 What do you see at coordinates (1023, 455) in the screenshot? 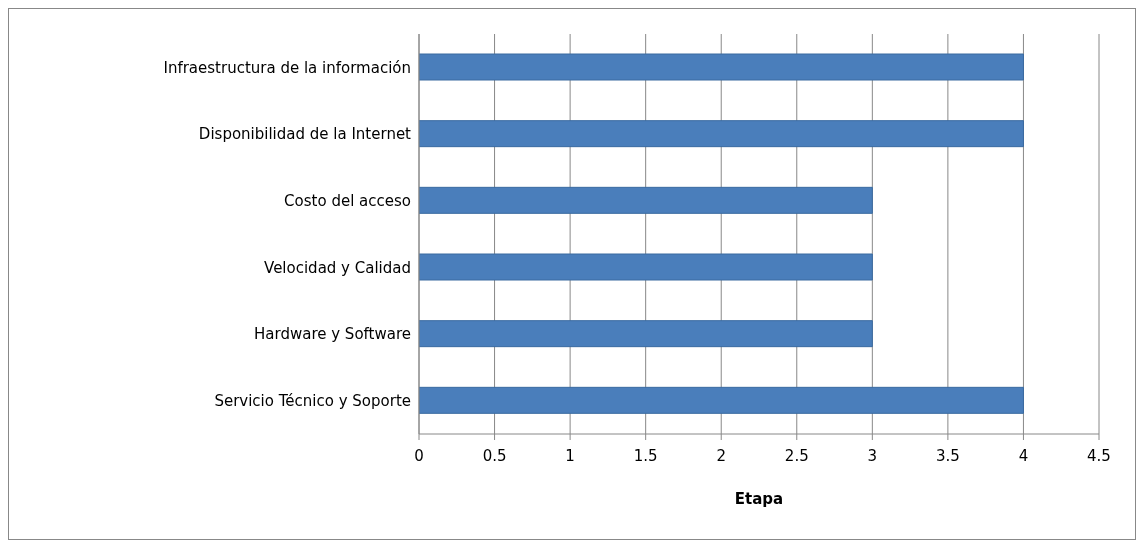
I see `x-tick-label: 4` at bounding box center [1023, 455].